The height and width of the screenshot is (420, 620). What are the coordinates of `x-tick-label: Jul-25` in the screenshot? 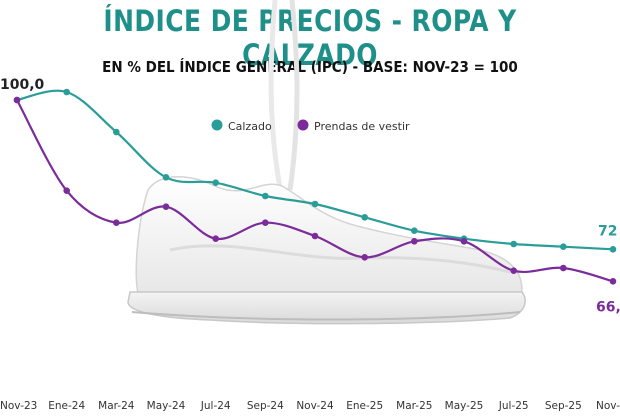 It's located at (513, 406).